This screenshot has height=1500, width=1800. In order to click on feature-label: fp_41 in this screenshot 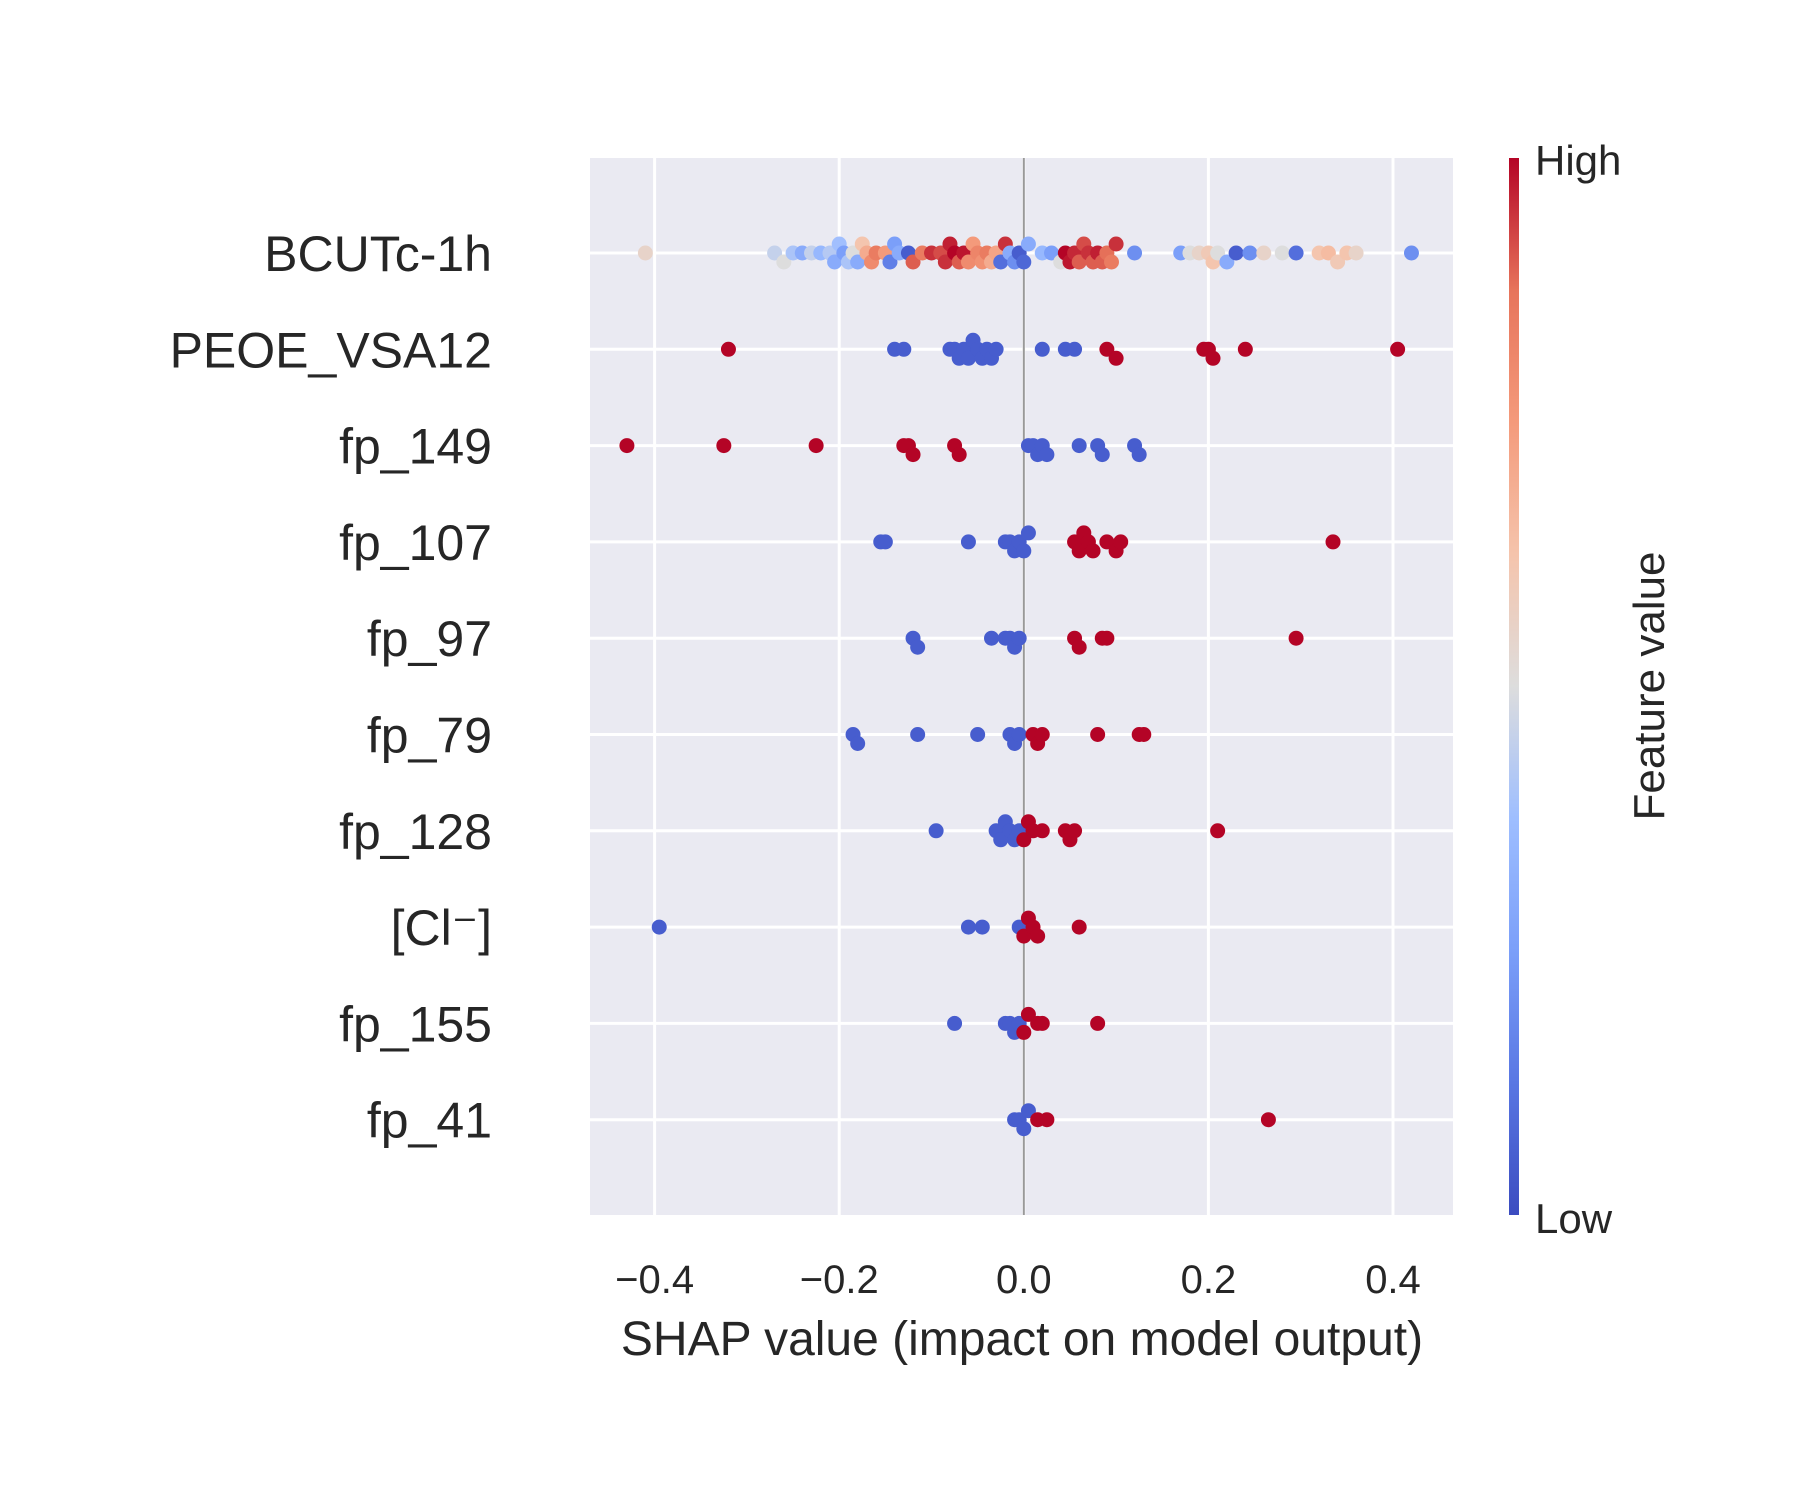, I will do `click(429, 1121)`.